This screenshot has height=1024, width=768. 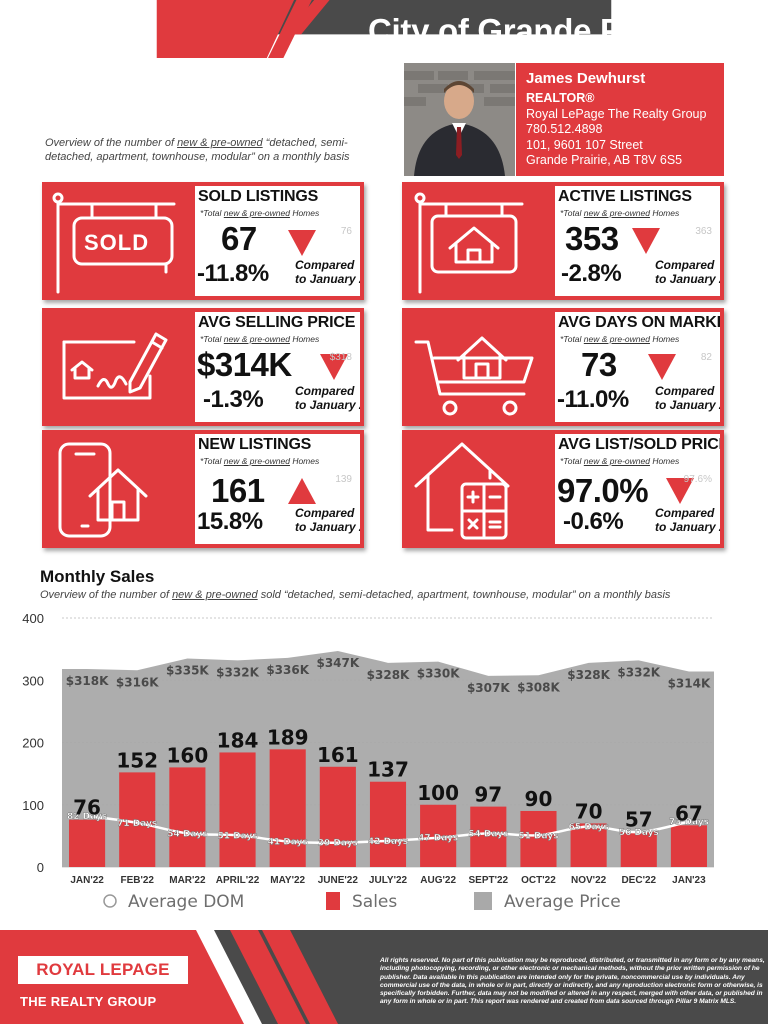 I want to click on dom-label: 54 Days, so click(x=488, y=834).